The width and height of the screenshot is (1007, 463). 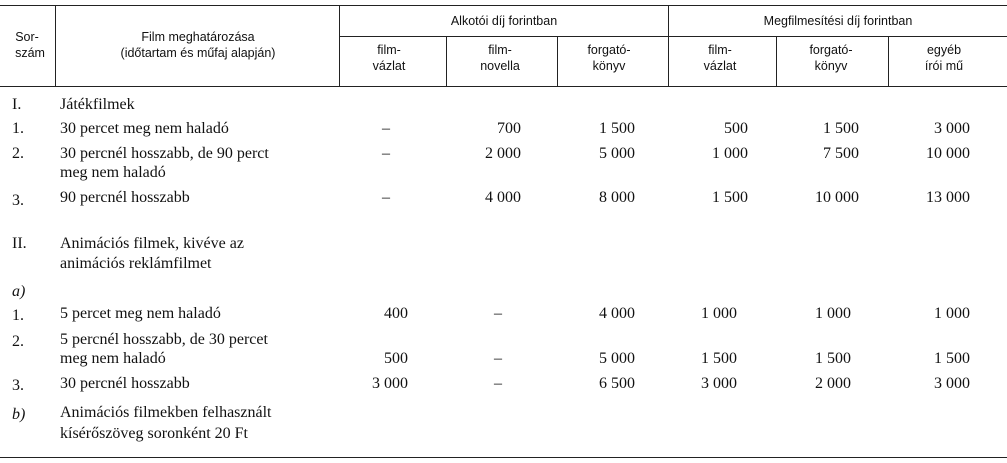 What do you see at coordinates (125, 197) in the screenshot?
I see `row-description: 90 percnél hosszabb` at bounding box center [125, 197].